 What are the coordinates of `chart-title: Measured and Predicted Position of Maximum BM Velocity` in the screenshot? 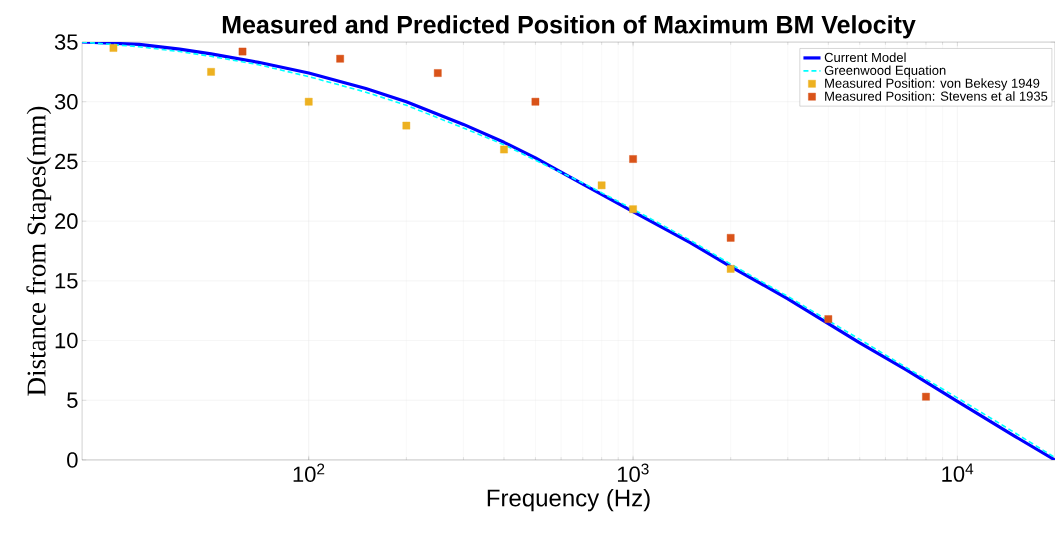 It's located at (569, 27).